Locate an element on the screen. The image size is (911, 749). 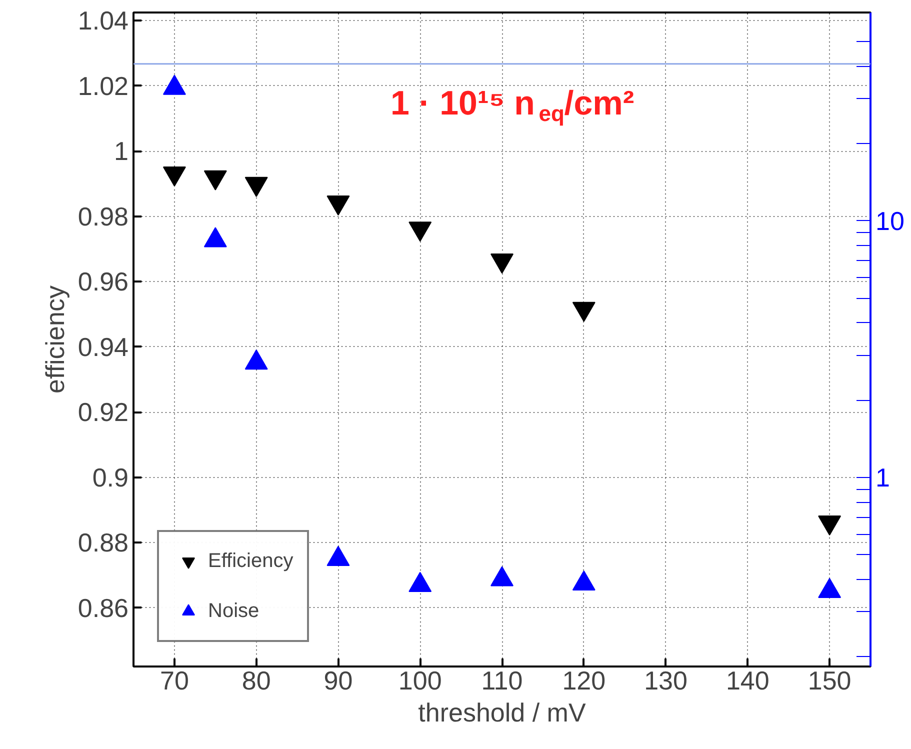
y-axis-title: efficiency is located at coordinates (55, 340).